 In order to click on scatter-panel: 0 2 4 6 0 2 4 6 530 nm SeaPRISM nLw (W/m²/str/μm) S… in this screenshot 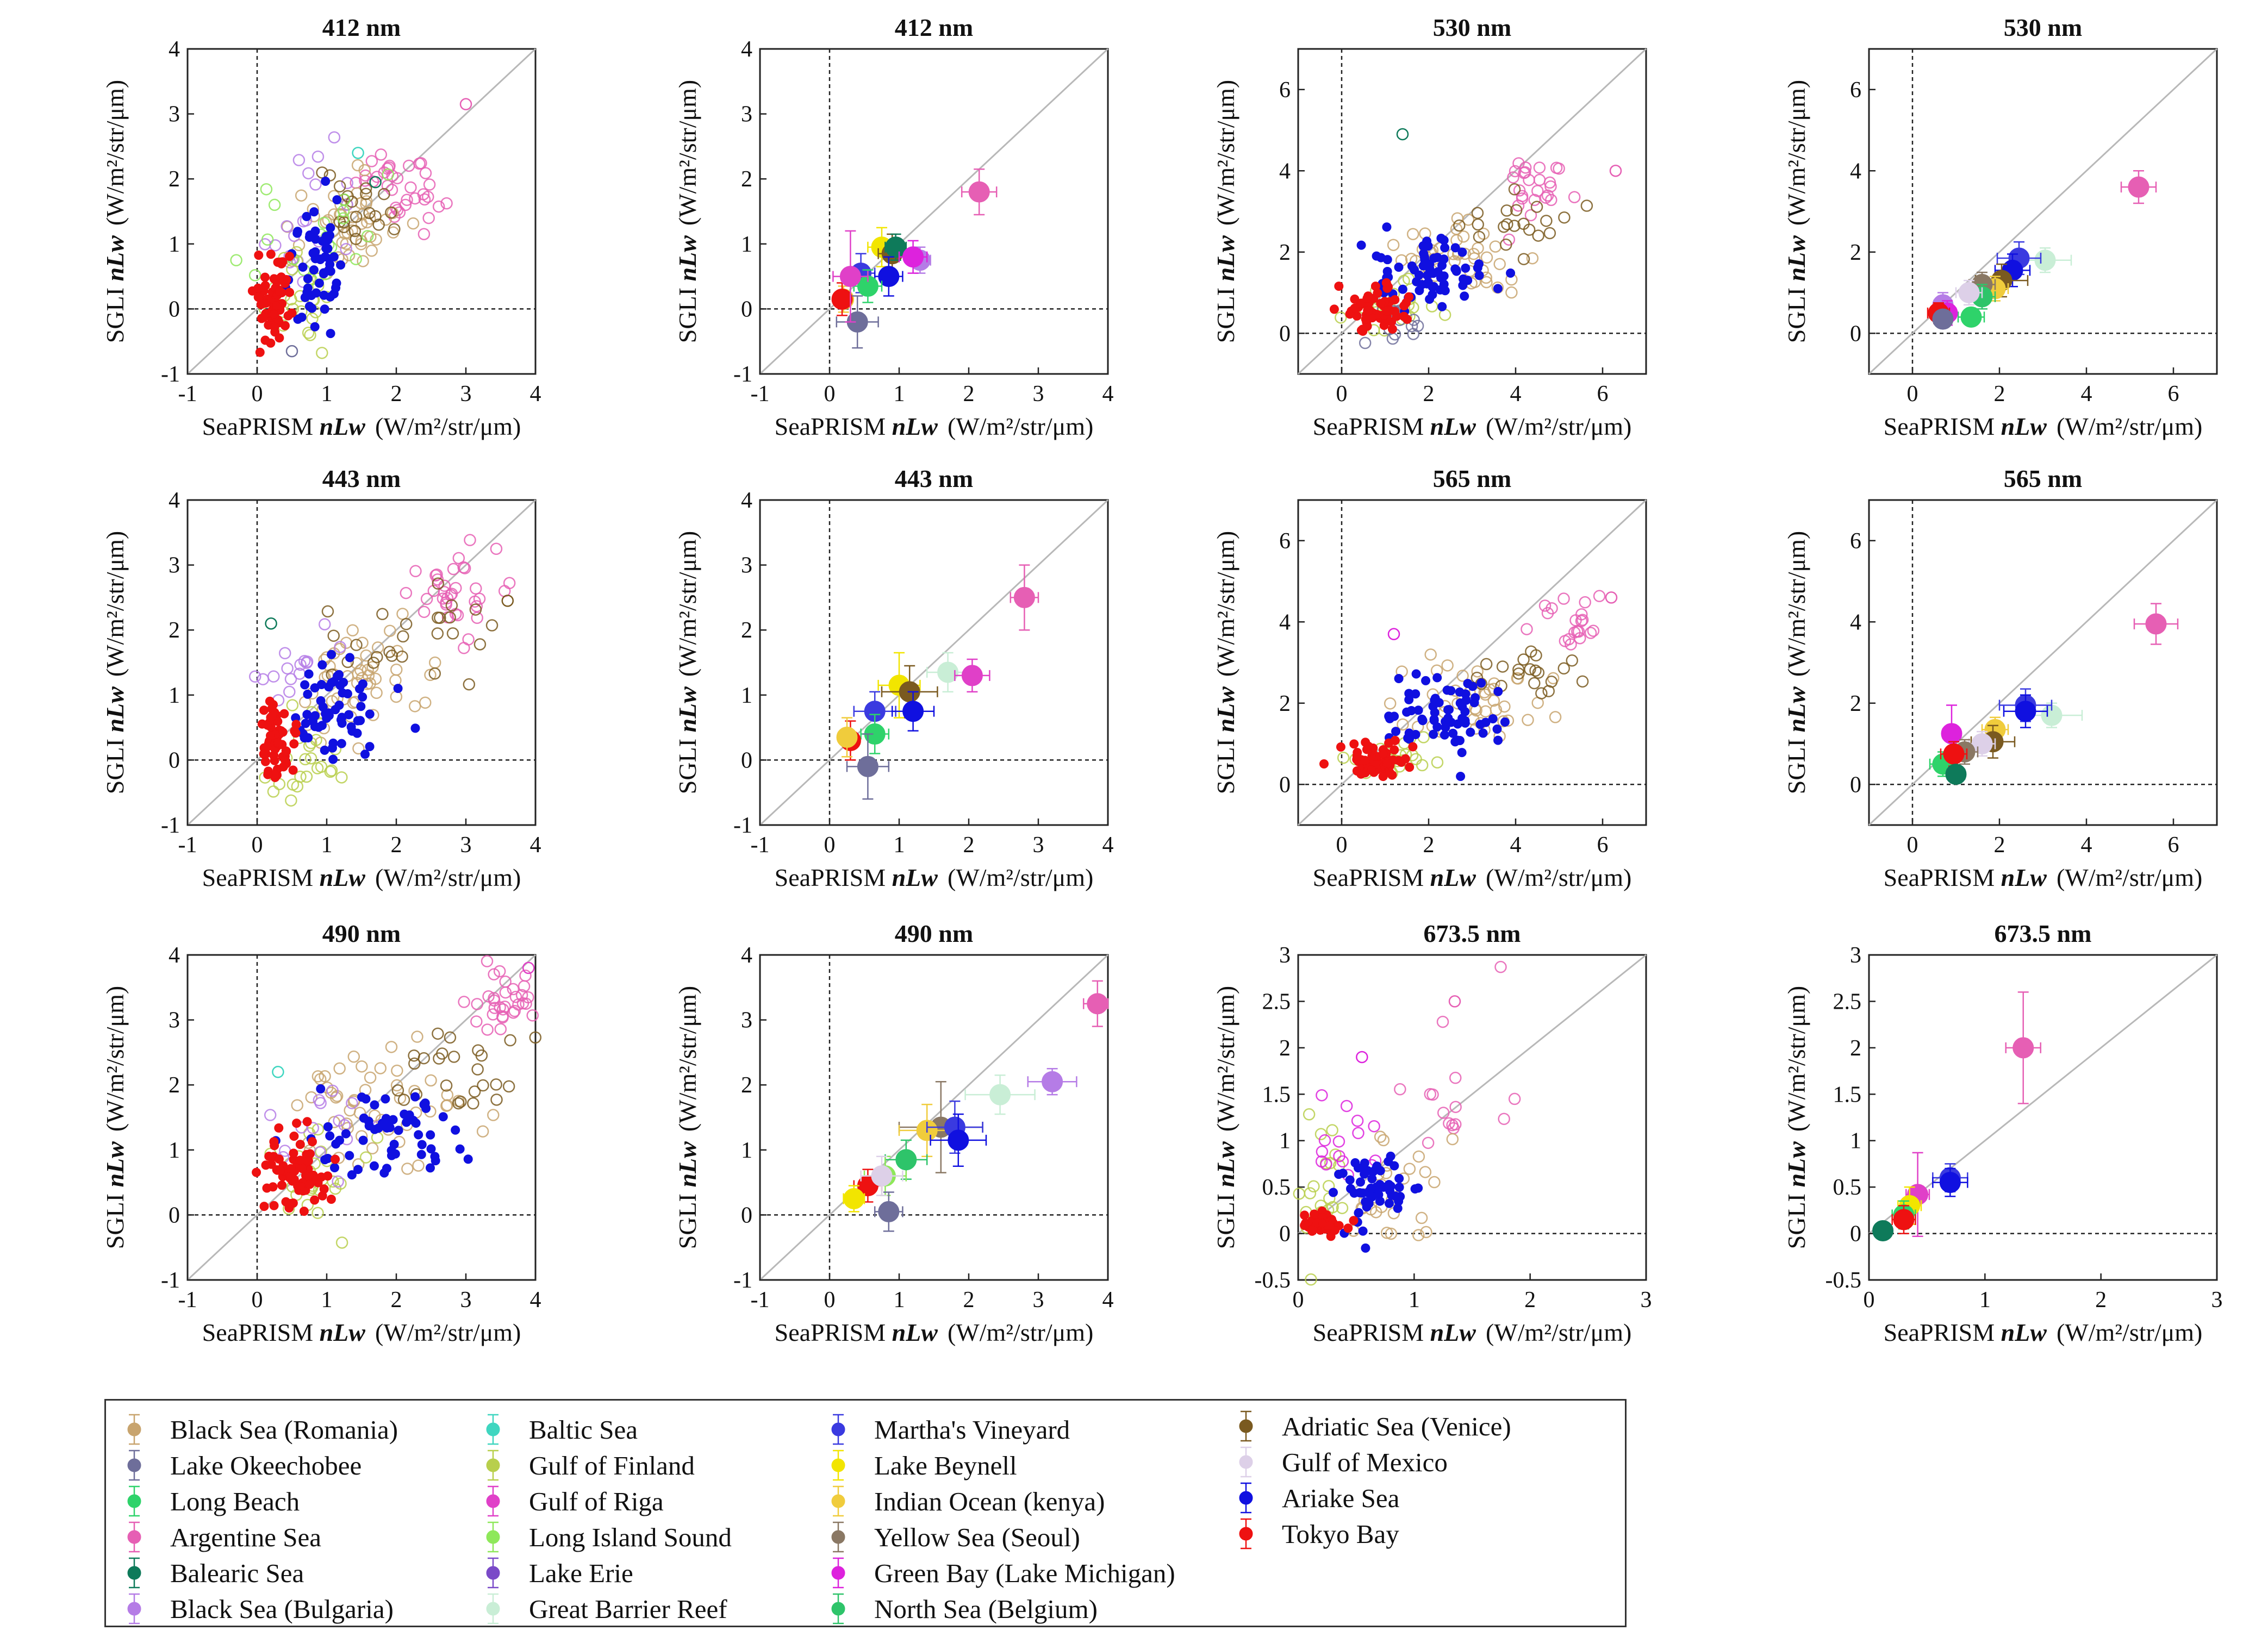, I will do `click(1429, 227)`.